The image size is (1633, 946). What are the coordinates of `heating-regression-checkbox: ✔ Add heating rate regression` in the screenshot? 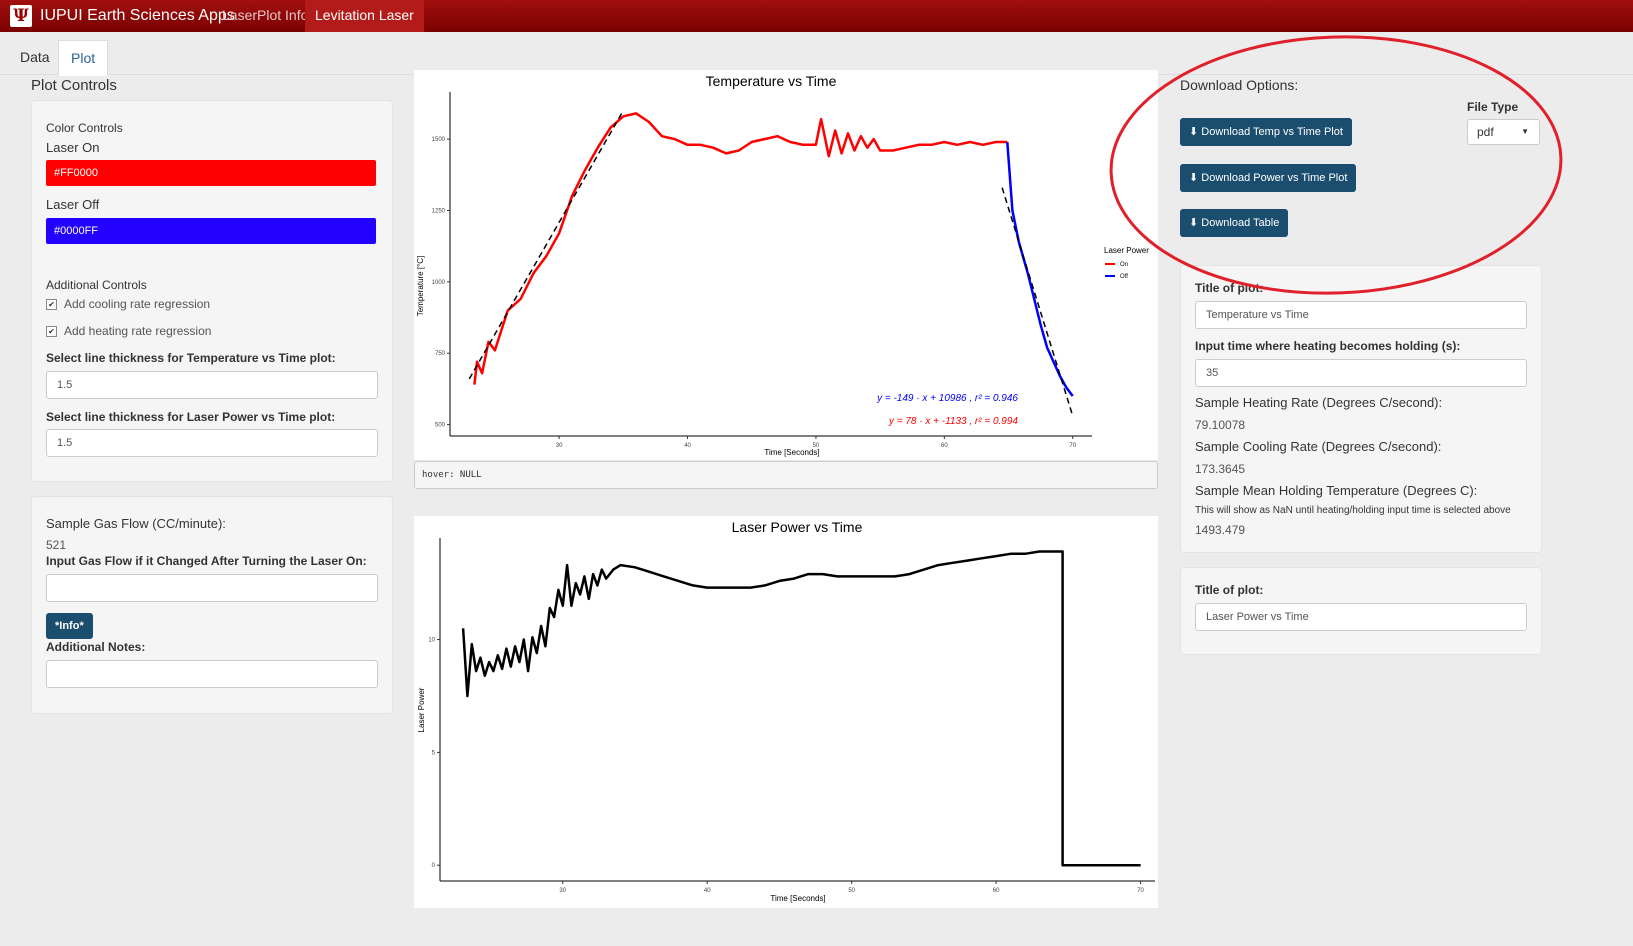 It's located at (128, 331).